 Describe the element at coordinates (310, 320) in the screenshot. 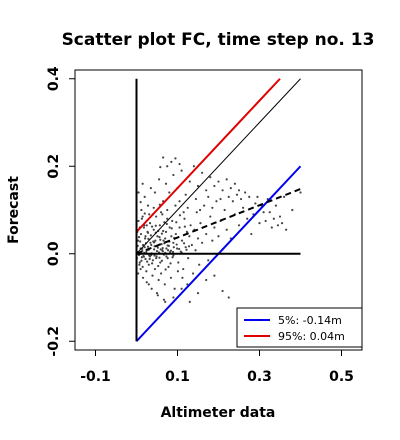

I see `legend-label-5pct: 5%: -0.14m` at that location.